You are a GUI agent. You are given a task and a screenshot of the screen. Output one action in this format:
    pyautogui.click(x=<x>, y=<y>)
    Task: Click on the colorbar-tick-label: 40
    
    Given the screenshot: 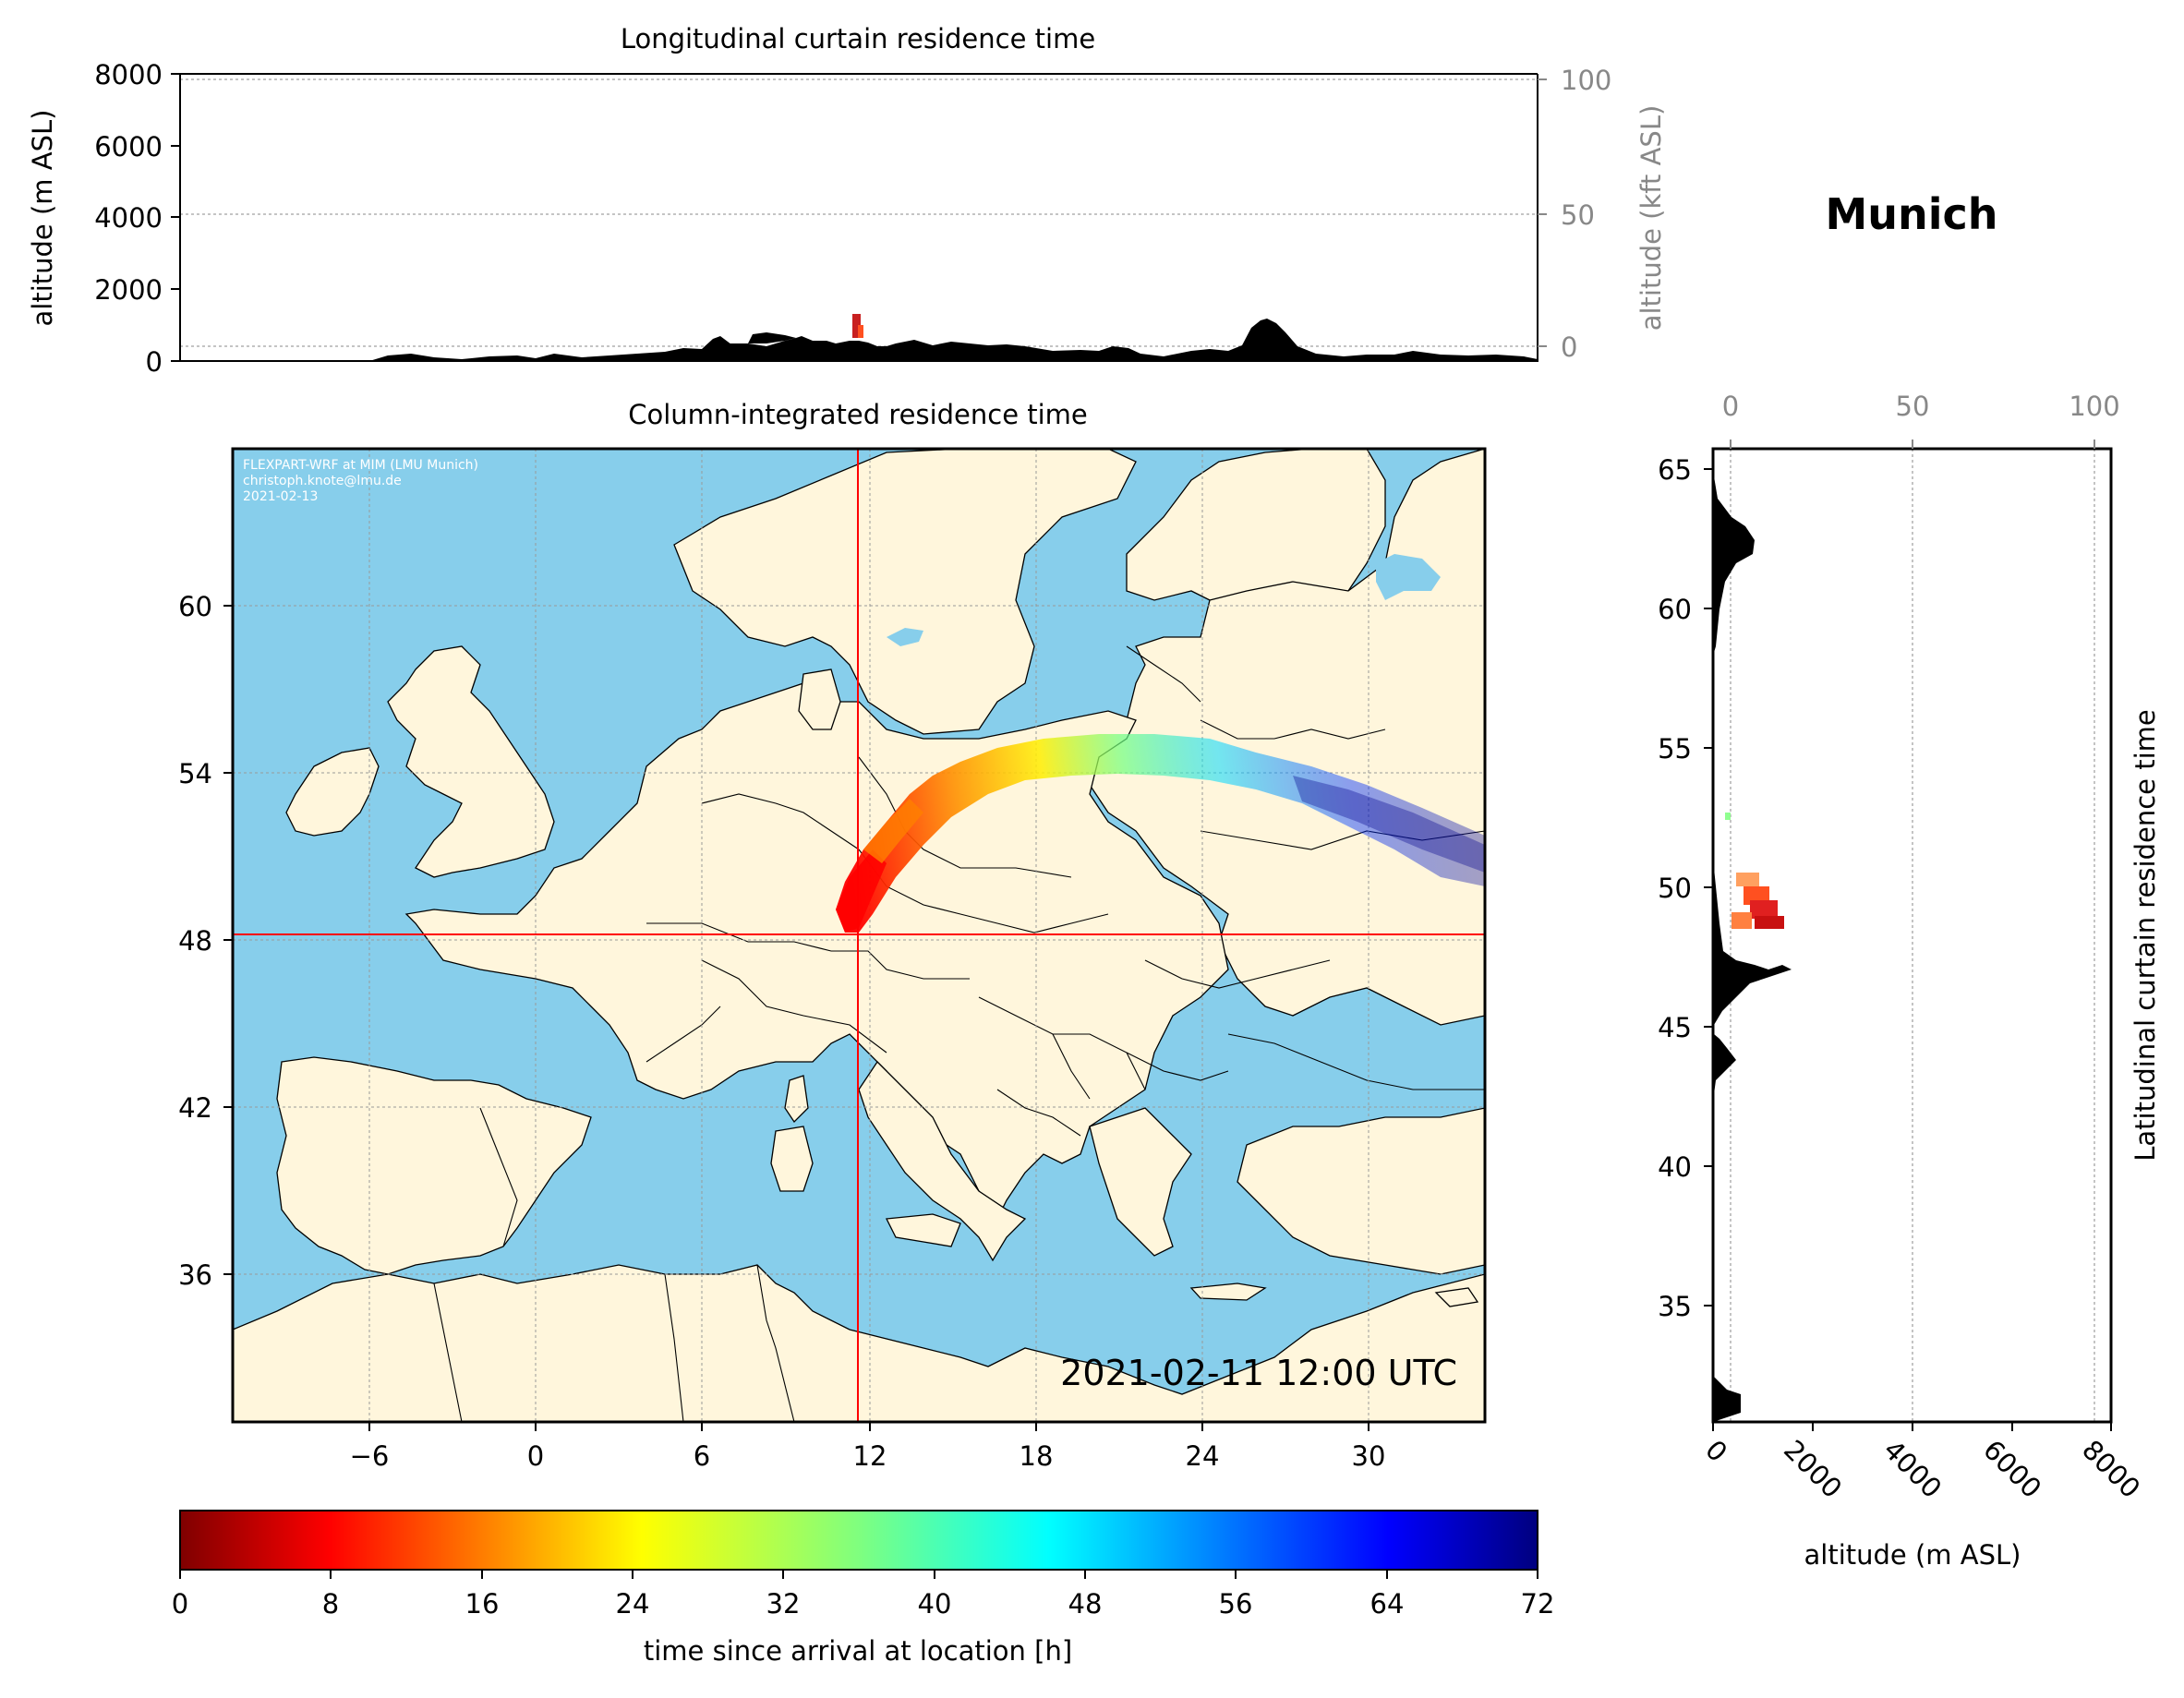 What is the action you would take?
    pyautogui.click(x=935, y=1604)
    